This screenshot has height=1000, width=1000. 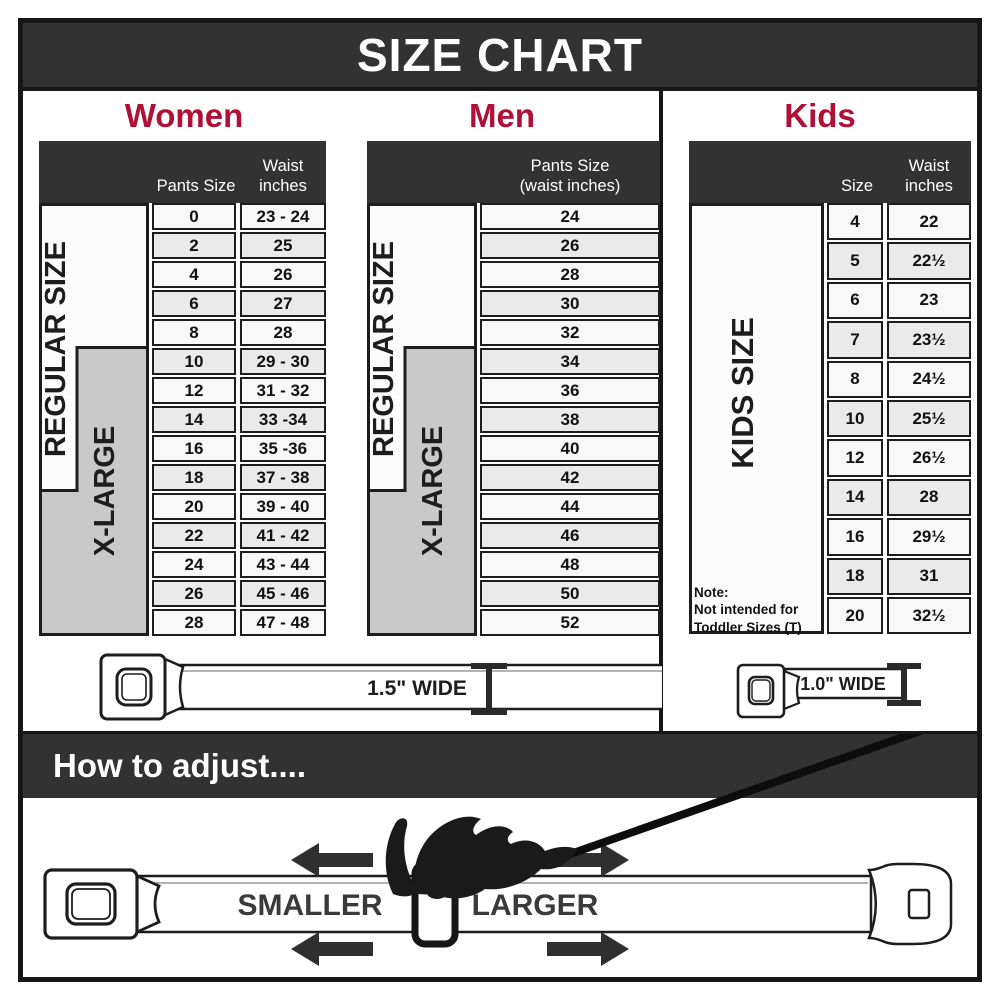 What do you see at coordinates (283, 419) in the screenshot?
I see `waist-cell: 33 -34` at bounding box center [283, 419].